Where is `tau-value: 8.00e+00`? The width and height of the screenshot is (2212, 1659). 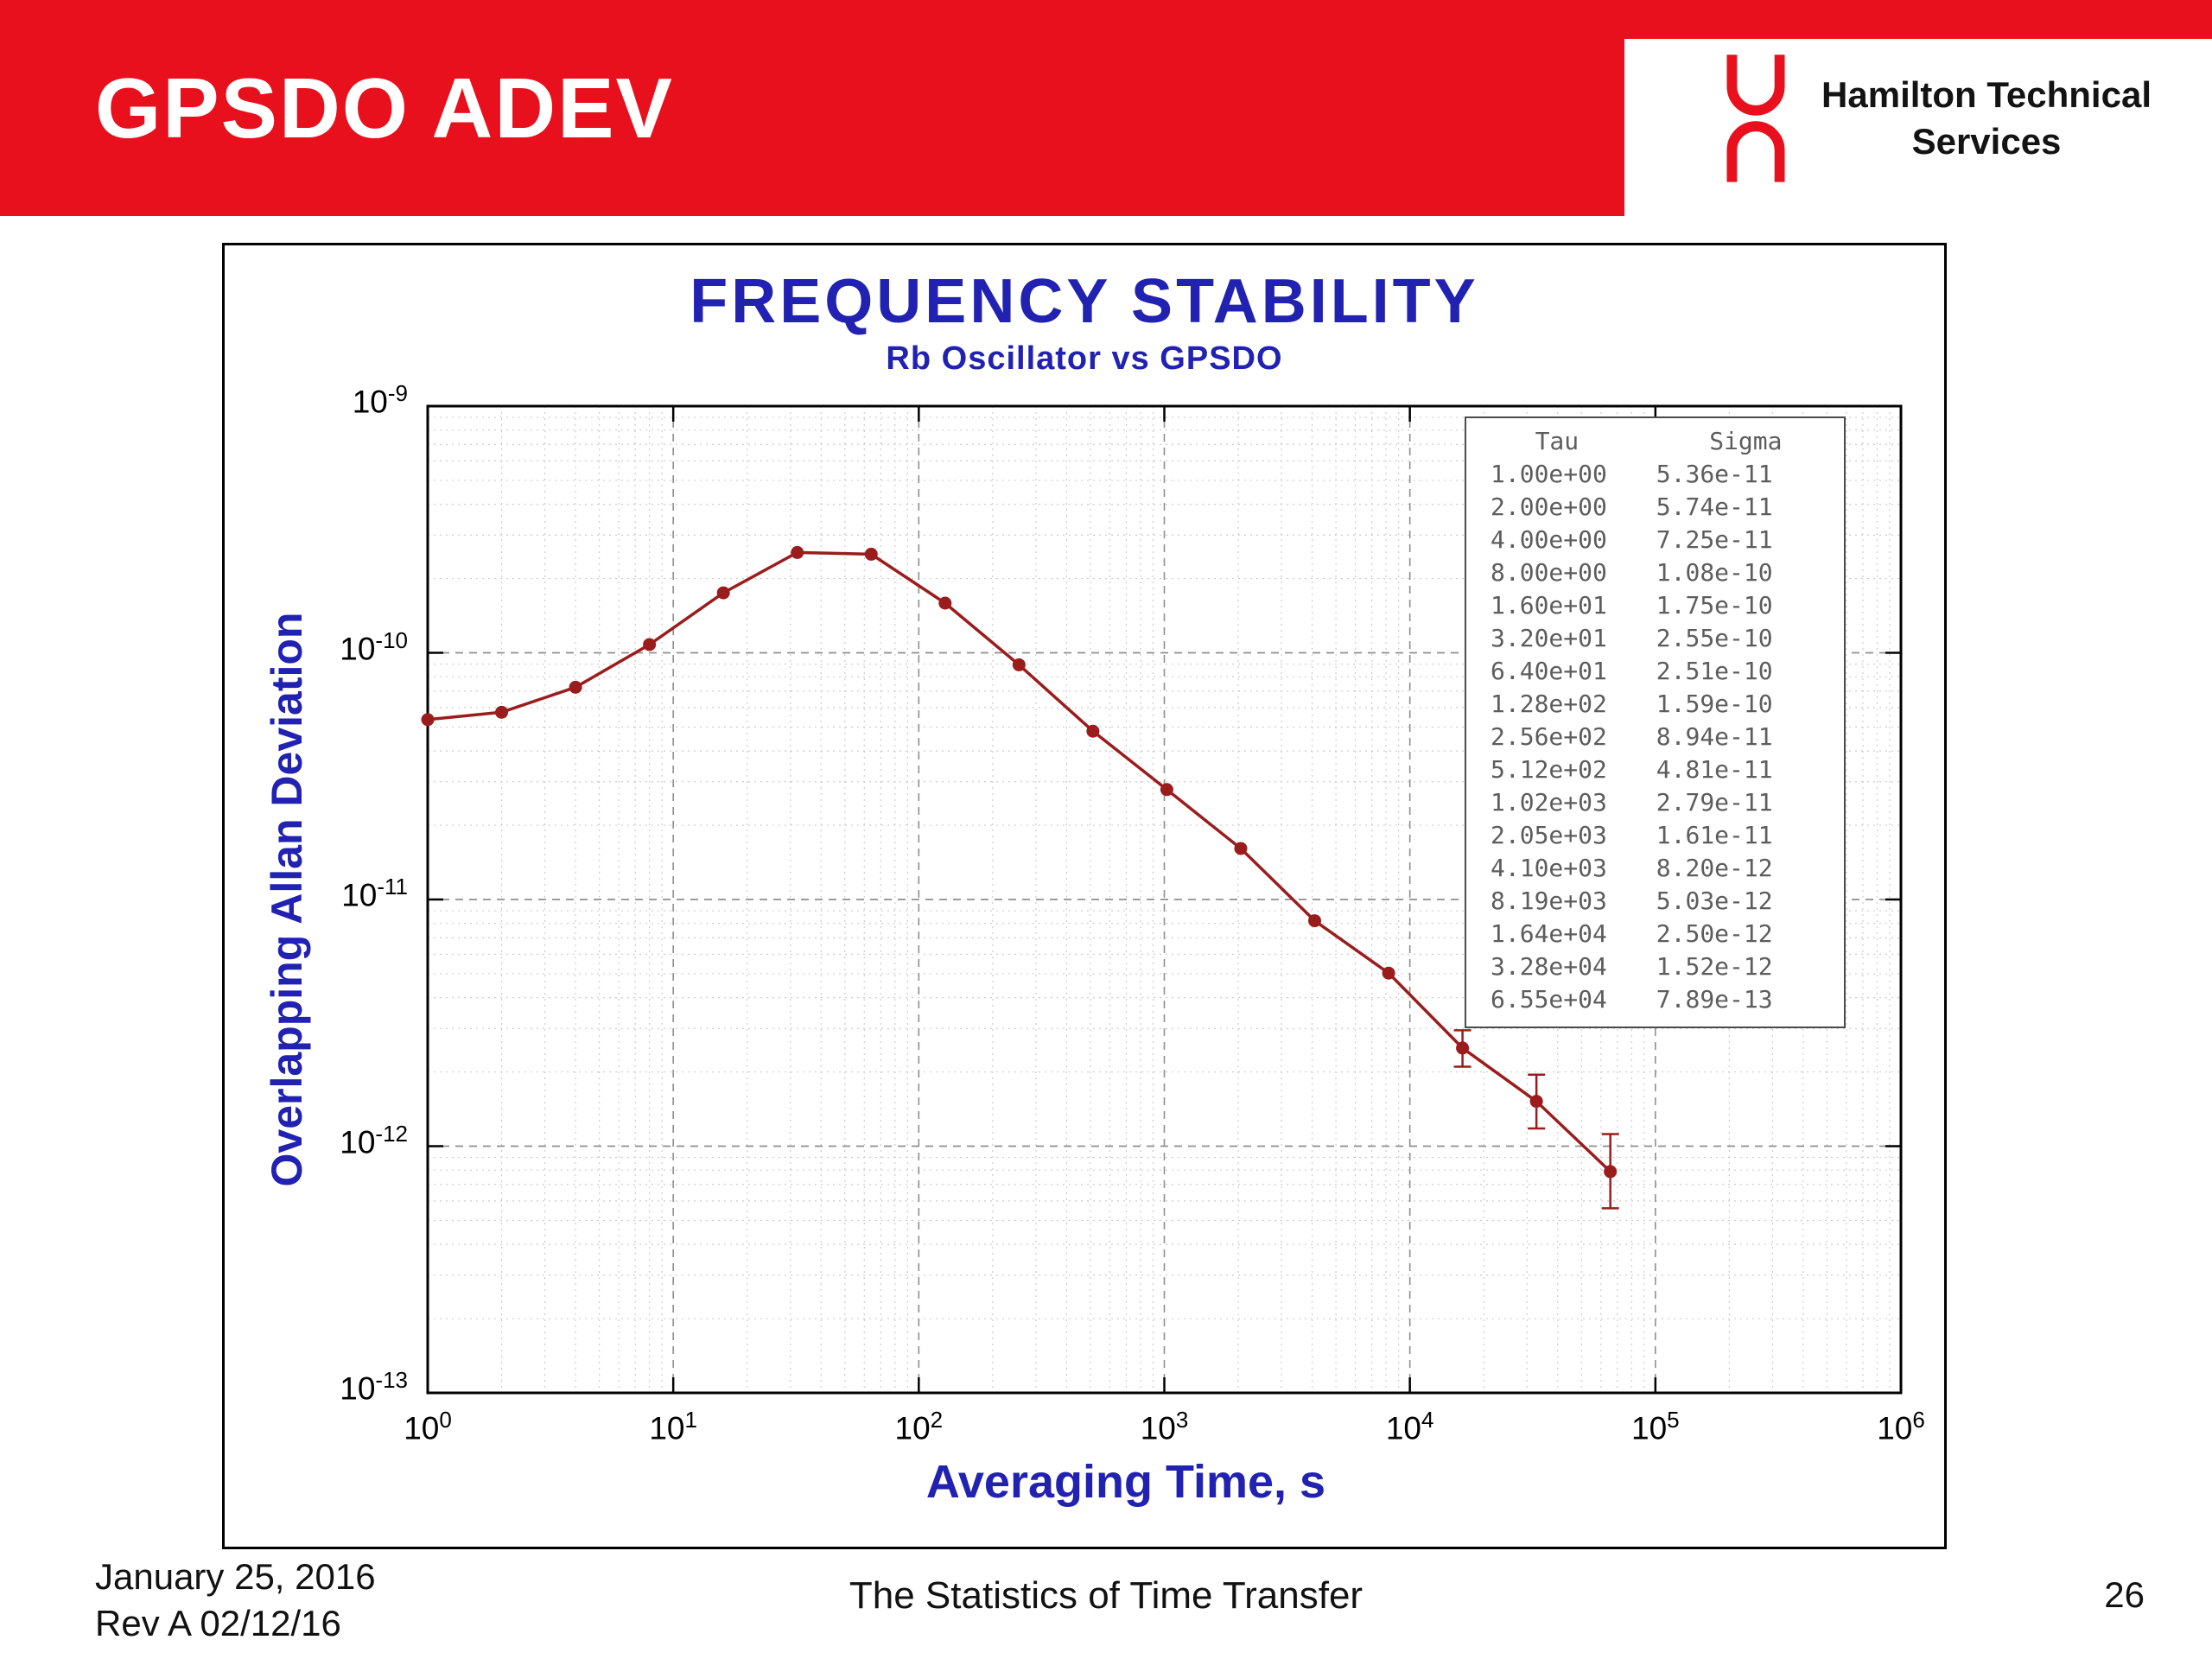 tau-value: 8.00e+00 is located at coordinates (1549, 572).